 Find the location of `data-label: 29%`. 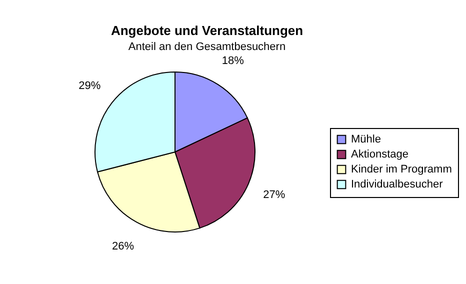

data-label: 29% is located at coordinates (89, 86).